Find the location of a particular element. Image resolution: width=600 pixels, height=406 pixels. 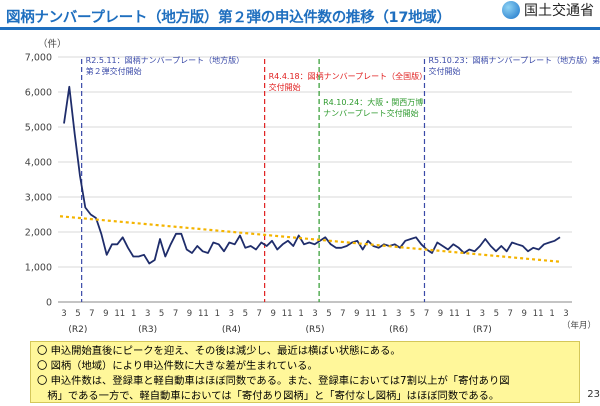

x-year-label: (R5) is located at coordinates (314, 330).